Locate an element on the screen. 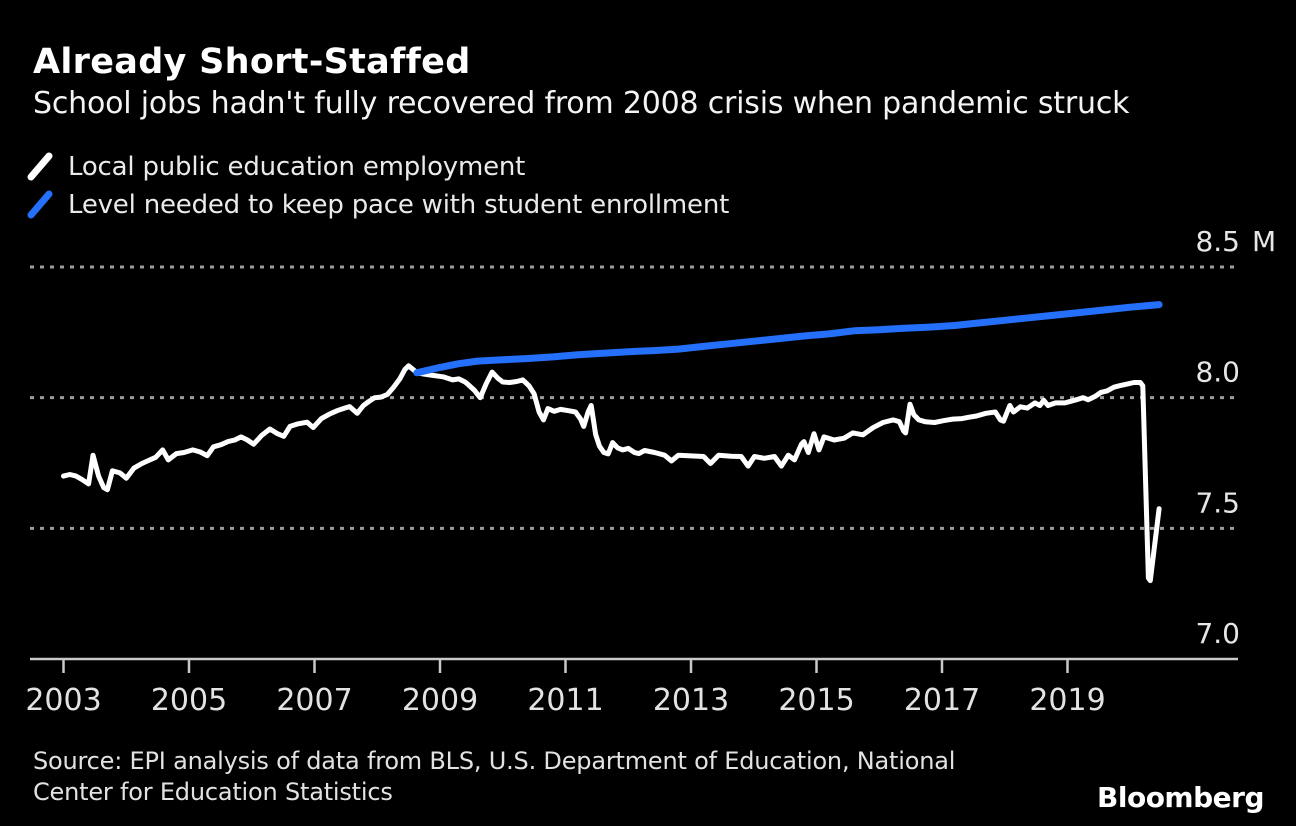  legend-item: Local public education employment is located at coordinates (376, 167).